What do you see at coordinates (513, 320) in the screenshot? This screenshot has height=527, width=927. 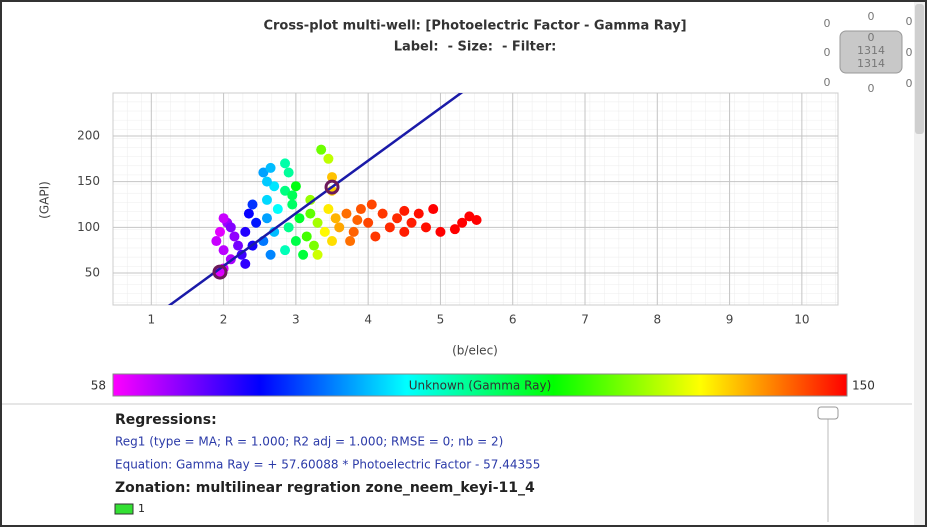 I see `x-tick-label: 6` at bounding box center [513, 320].